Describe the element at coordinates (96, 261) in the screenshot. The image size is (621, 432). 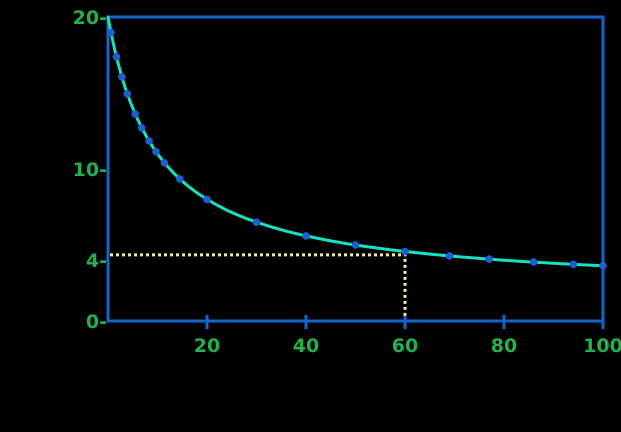
I see `y-axis-tick-label: 4-` at that location.